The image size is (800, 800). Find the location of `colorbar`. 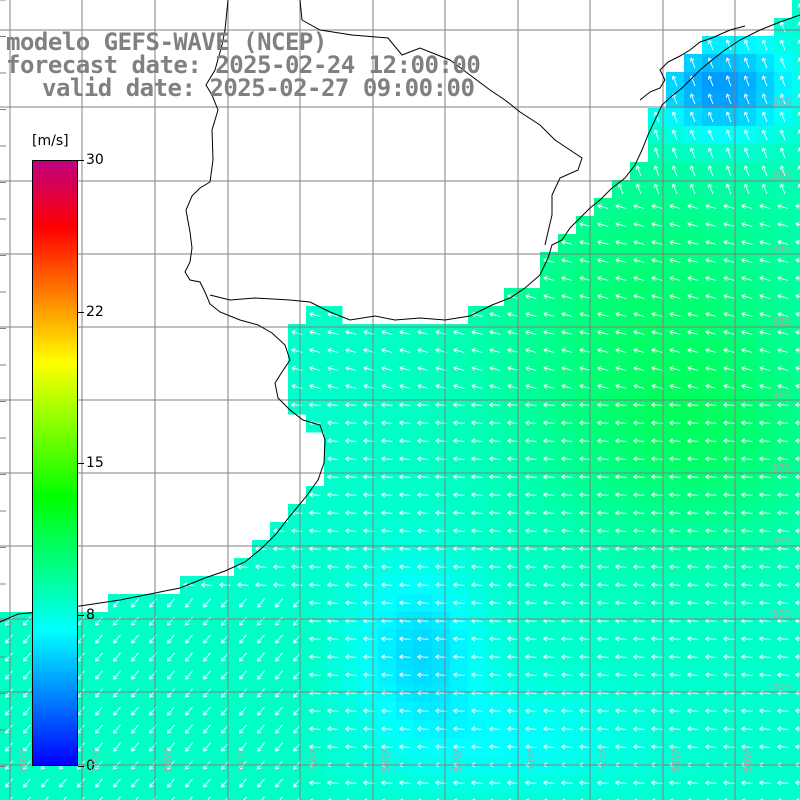

colorbar is located at coordinates (55, 463).